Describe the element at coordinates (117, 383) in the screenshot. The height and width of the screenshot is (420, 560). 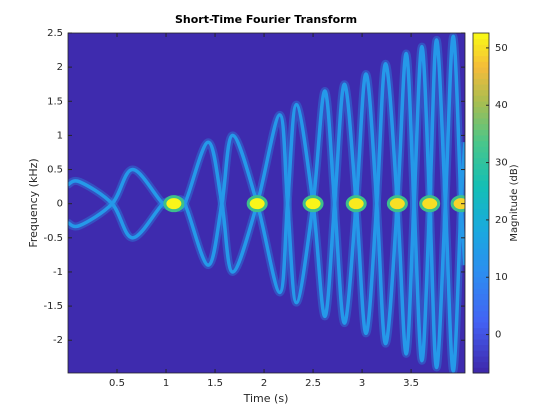
I see `x-tick-label: 0.5` at that location.